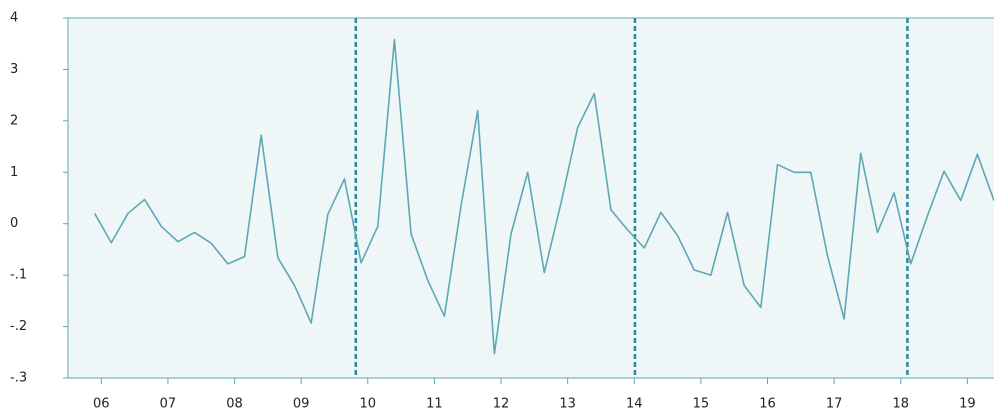 The height and width of the screenshot is (412, 994). What do you see at coordinates (18, 326) in the screenshot?
I see `y-tick-label: -.2` at bounding box center [18, 326].